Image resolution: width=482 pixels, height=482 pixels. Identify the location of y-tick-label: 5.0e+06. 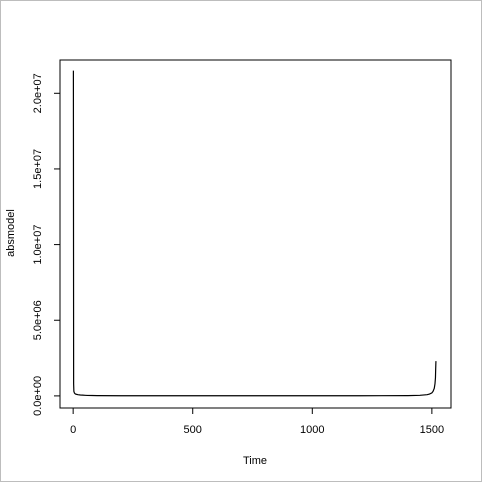
(38, 320).